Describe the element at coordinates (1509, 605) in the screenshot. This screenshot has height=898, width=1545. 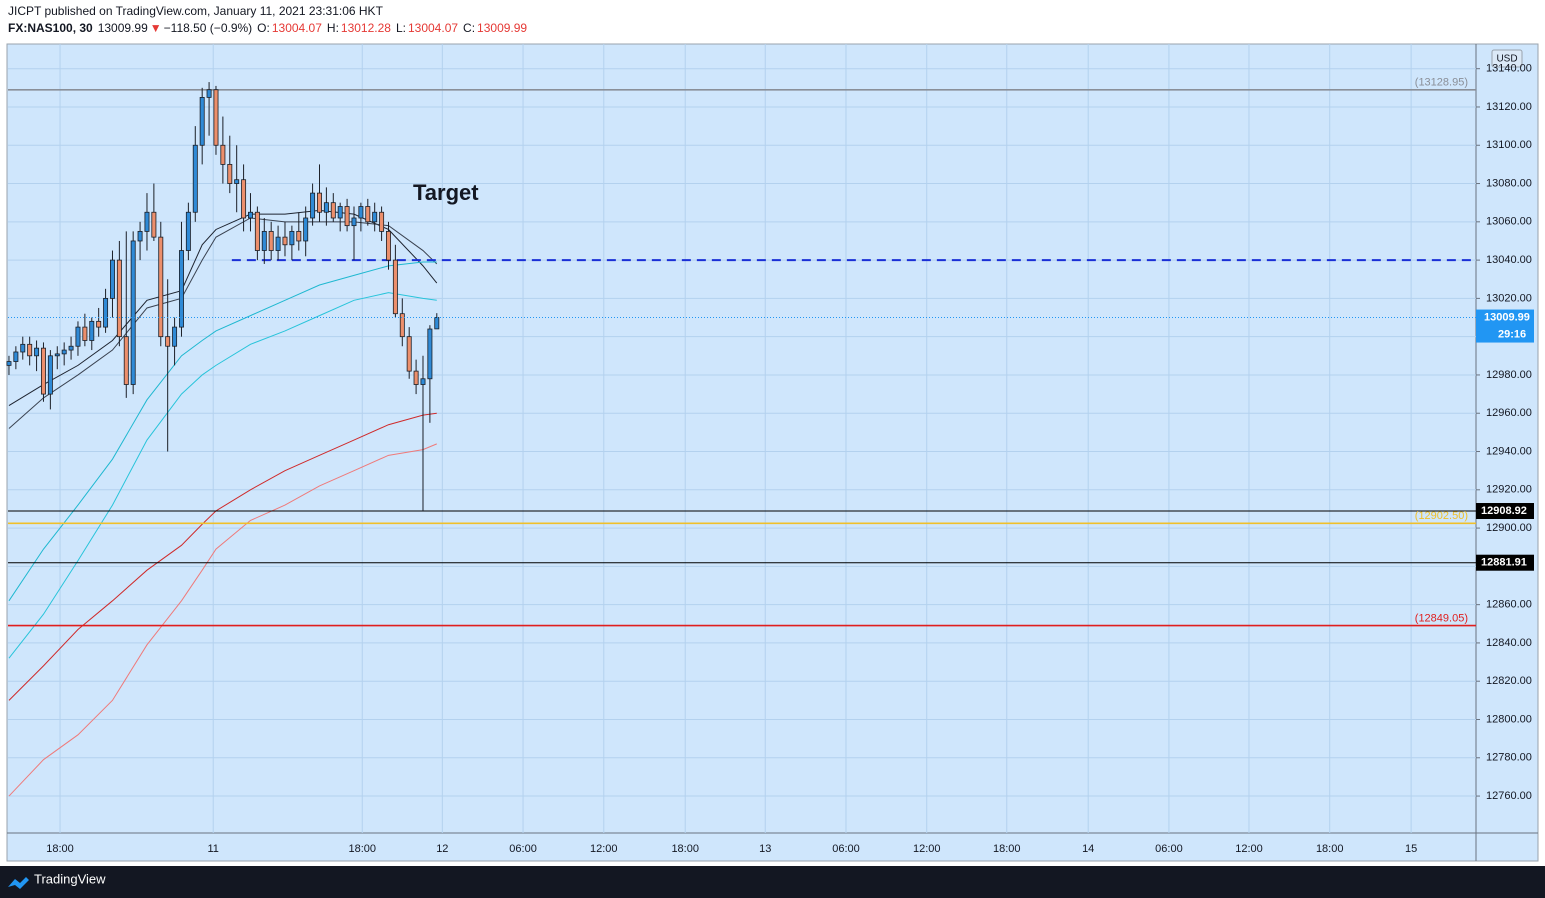
I see `y-tick-label: 12860.00` at that location.